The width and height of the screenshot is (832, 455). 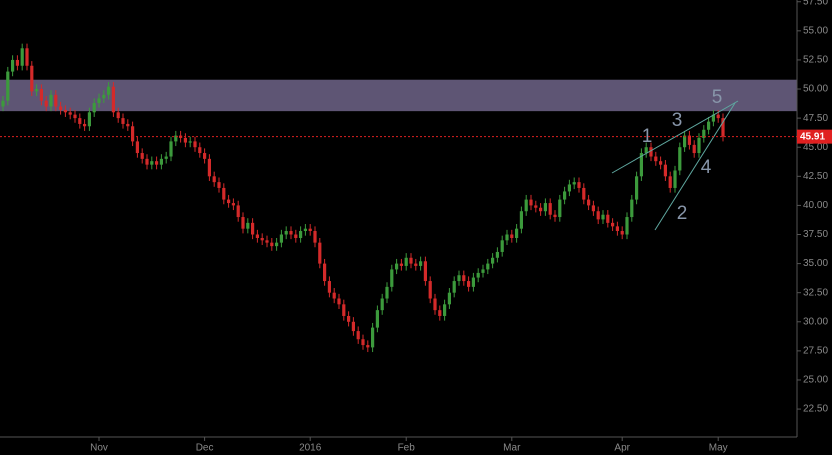 What do you see at coordinates (815, 321) in the screenshot?
I see `y-tick-label: 30.00` at bounding box center [815, 321].